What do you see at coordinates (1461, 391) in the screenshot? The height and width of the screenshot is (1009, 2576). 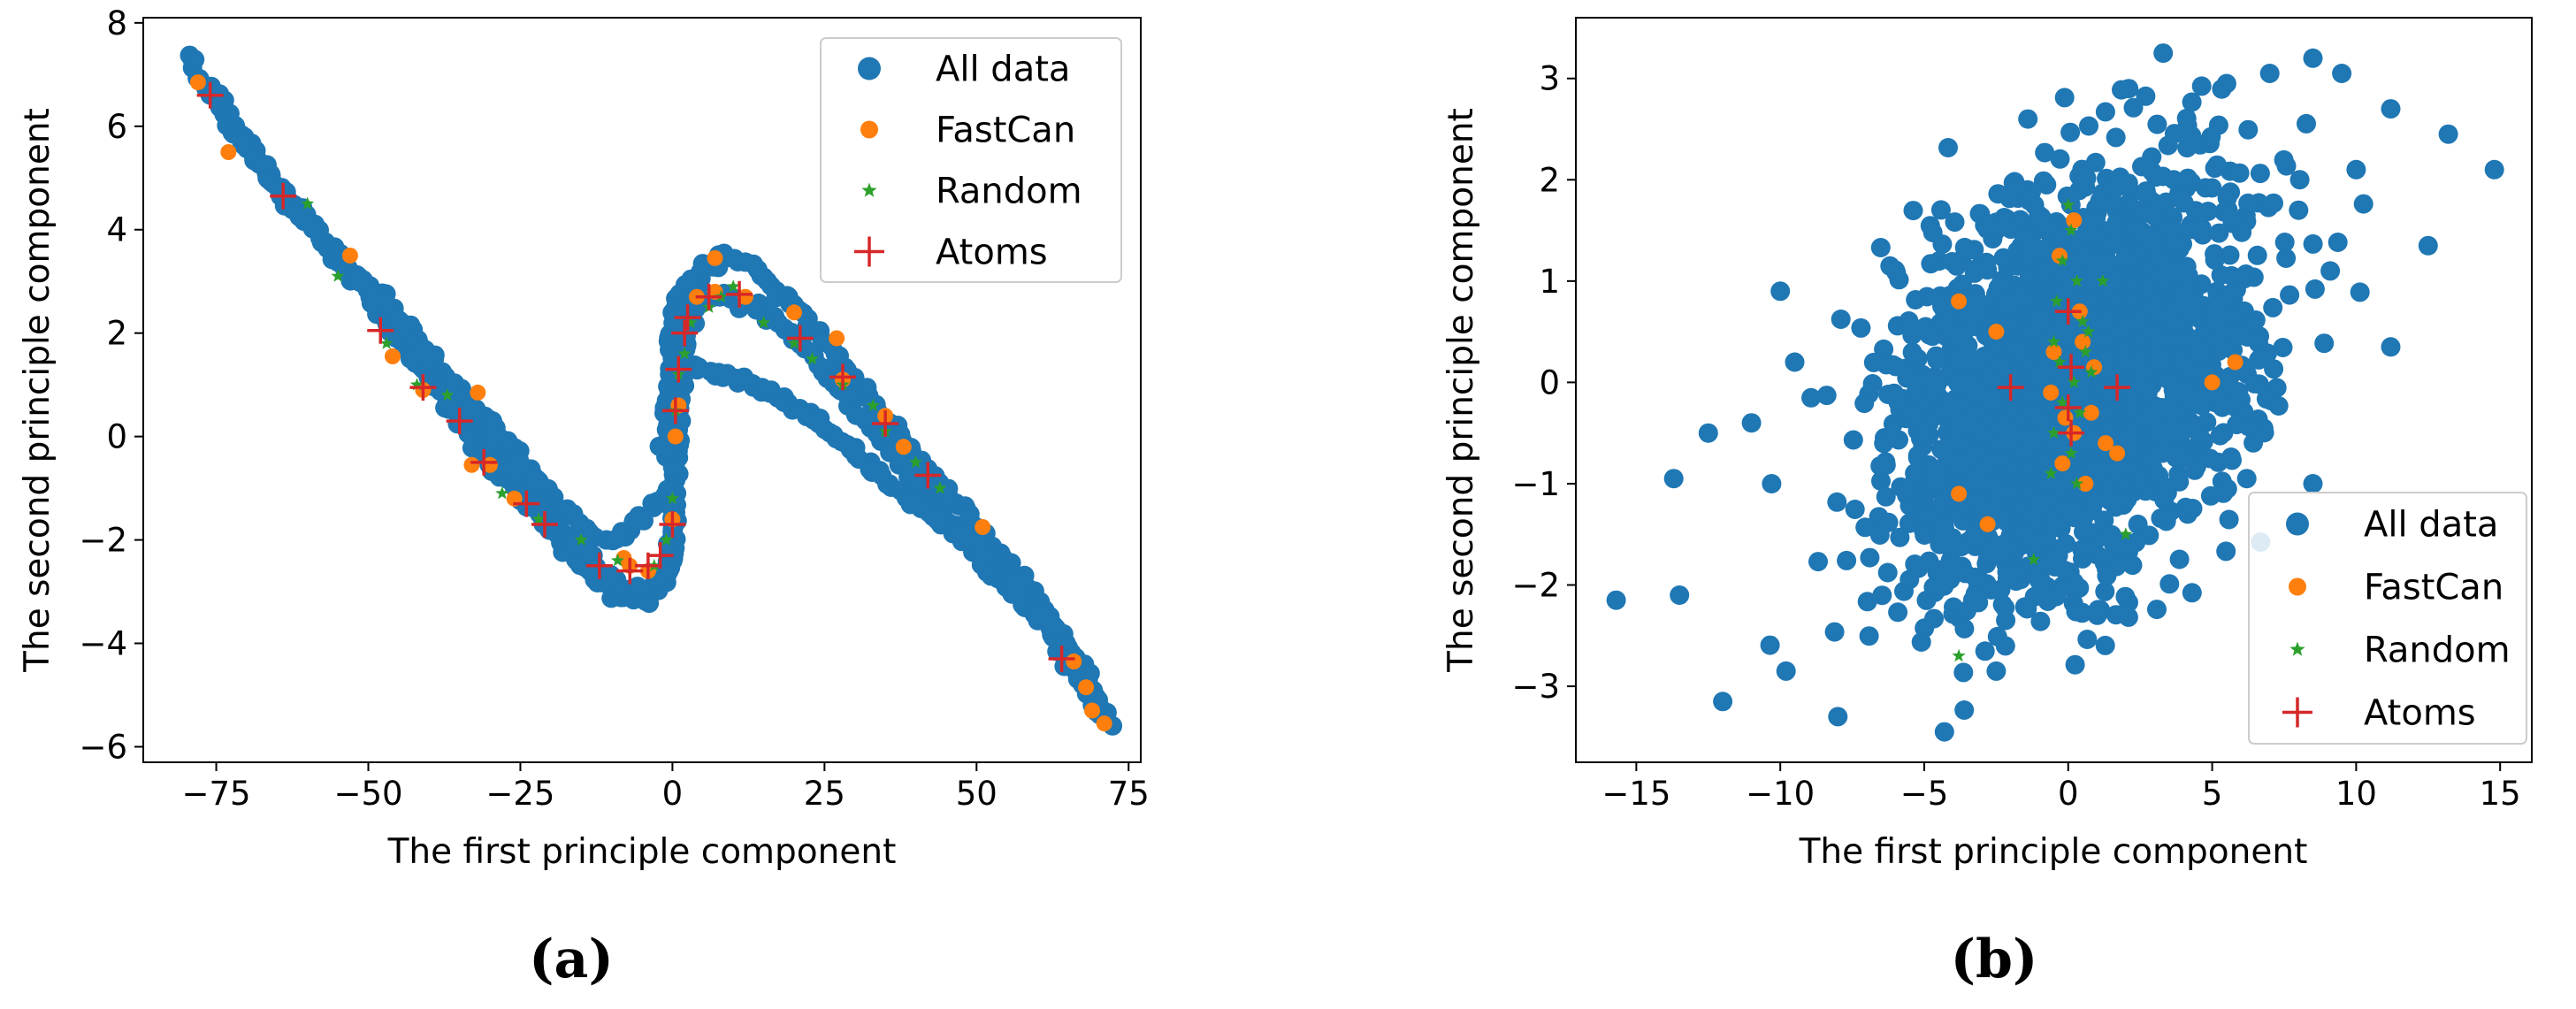 I see `y-axis-label: The second principle component` at bounding box center [1461, 391].